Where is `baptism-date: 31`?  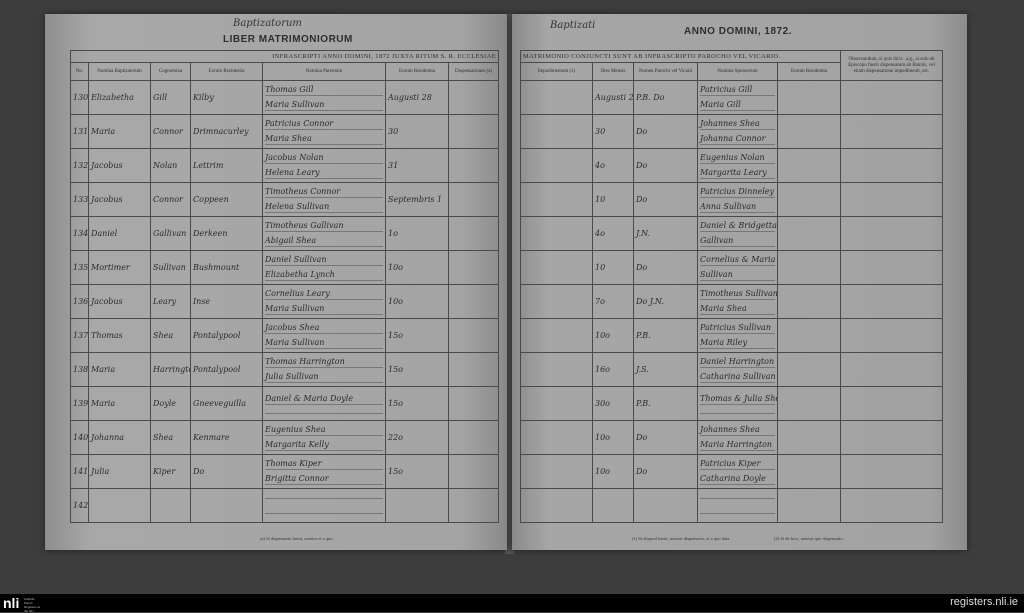
baptism-date: 31 is located at coordinates (417, 165).